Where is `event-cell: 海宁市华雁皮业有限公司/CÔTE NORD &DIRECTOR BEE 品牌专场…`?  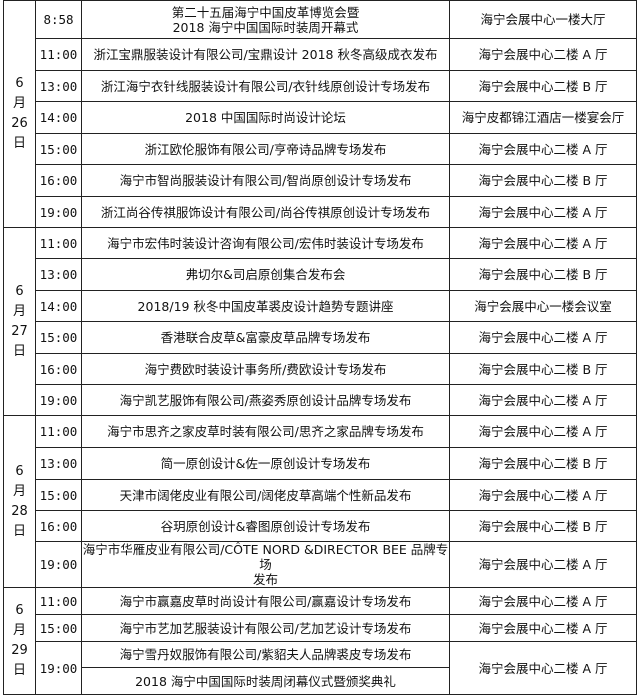 event-cell: 海宁市华雁皮业有限公司/CÔTE NORD &DIRECTOR BEE 品牌专场… is located at coordinates (265, 564).